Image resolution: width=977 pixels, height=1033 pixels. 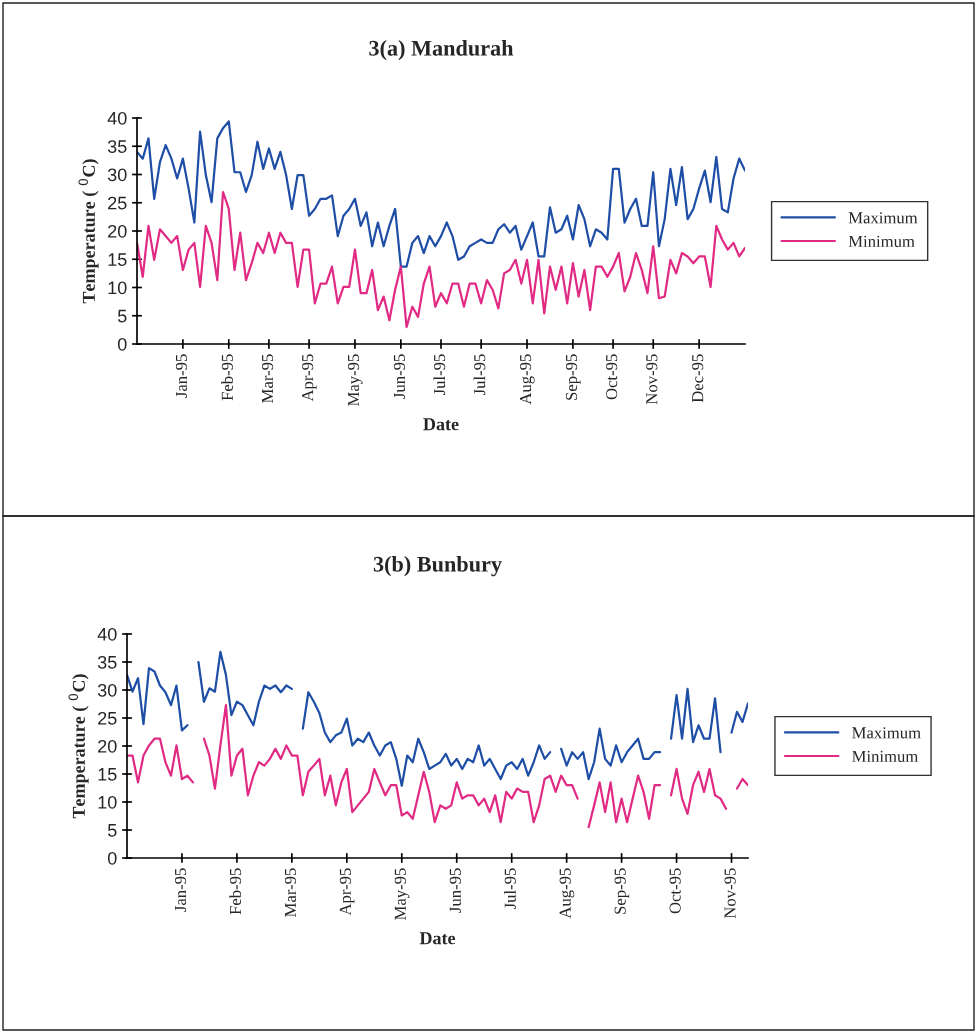 I want to click on chart-title: 3(a) Mandurah, so click(x=441, y=50).